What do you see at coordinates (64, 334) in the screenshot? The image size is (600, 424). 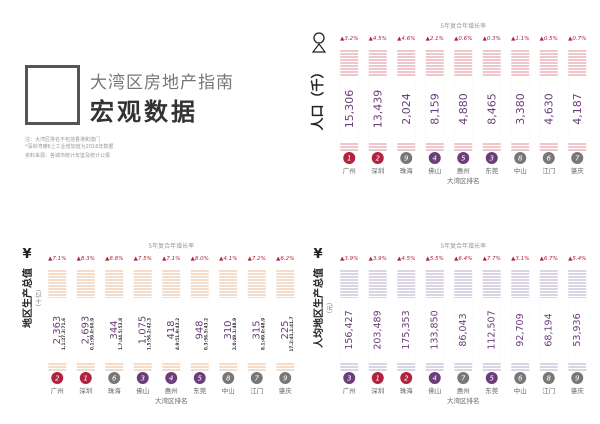 I see `bar-sub-label: 1.1:27.3:71.6` at bounding box center [64, 334].